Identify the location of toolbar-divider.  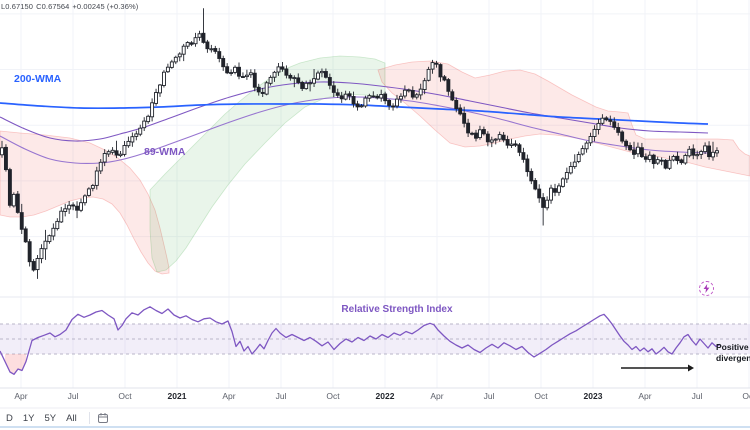
(89, 418).